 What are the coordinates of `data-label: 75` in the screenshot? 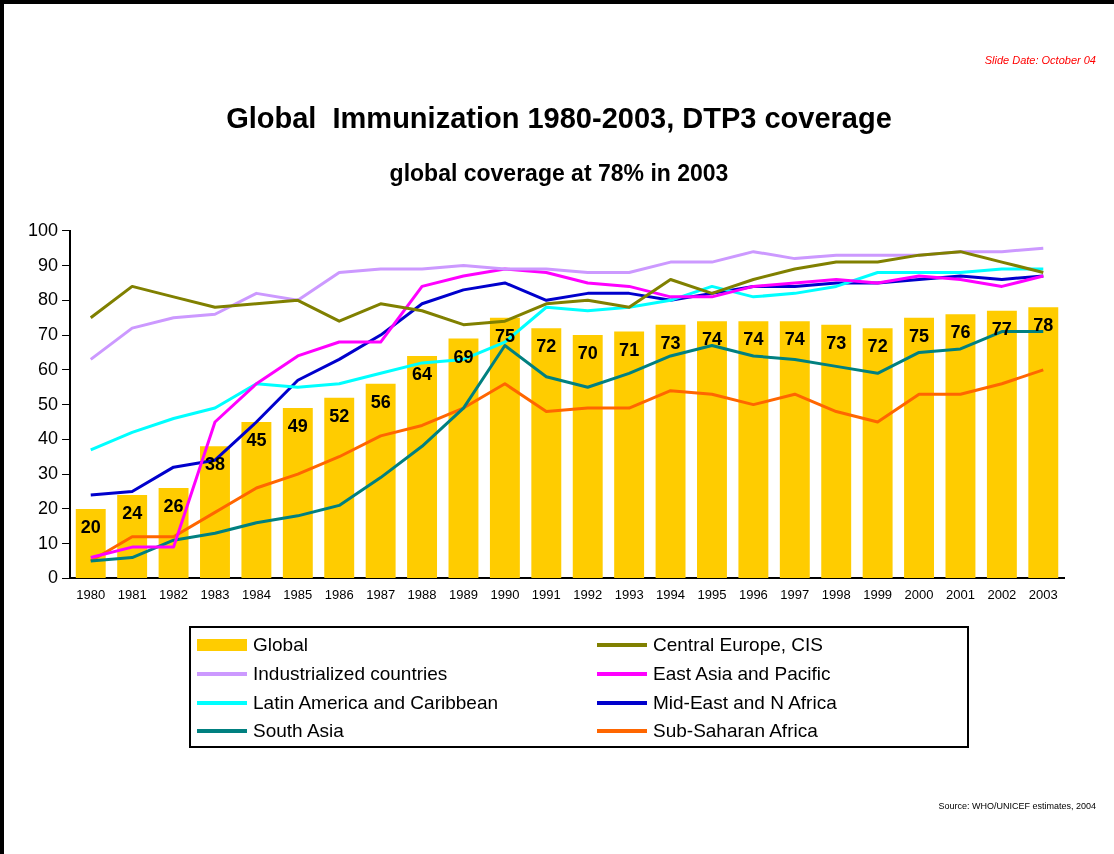 It's located at (919, 335).